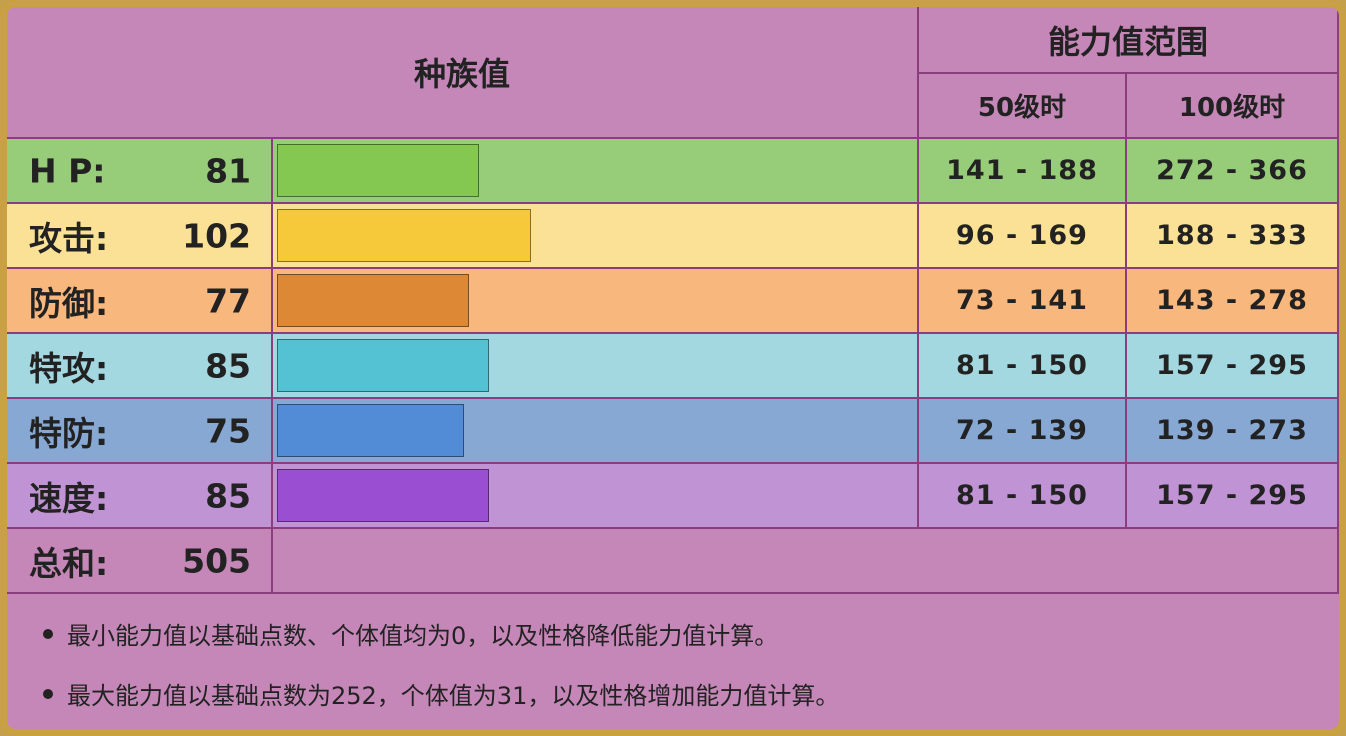 This screenshot has width=1346, height=736. I want to click on stat-range-header: 能力值范围, so click(1129, 40).